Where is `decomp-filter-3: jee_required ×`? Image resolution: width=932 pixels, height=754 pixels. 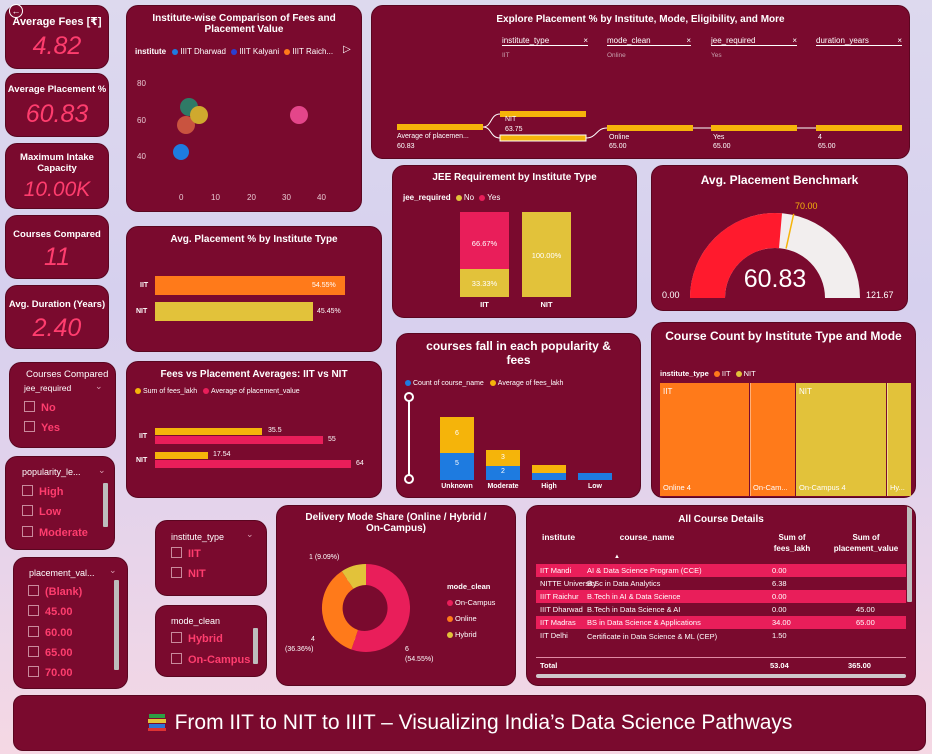
decomp-filter-3: jee_required × is located at coordinates (754, 41).